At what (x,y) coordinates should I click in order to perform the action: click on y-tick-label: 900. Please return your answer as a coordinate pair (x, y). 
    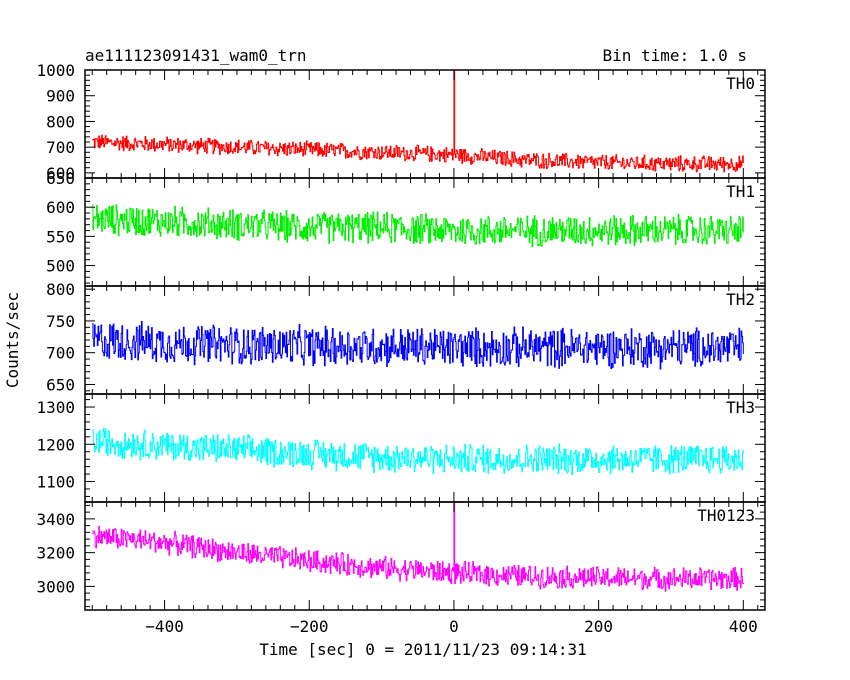
    Looking at the image, I should click on (60, 96).